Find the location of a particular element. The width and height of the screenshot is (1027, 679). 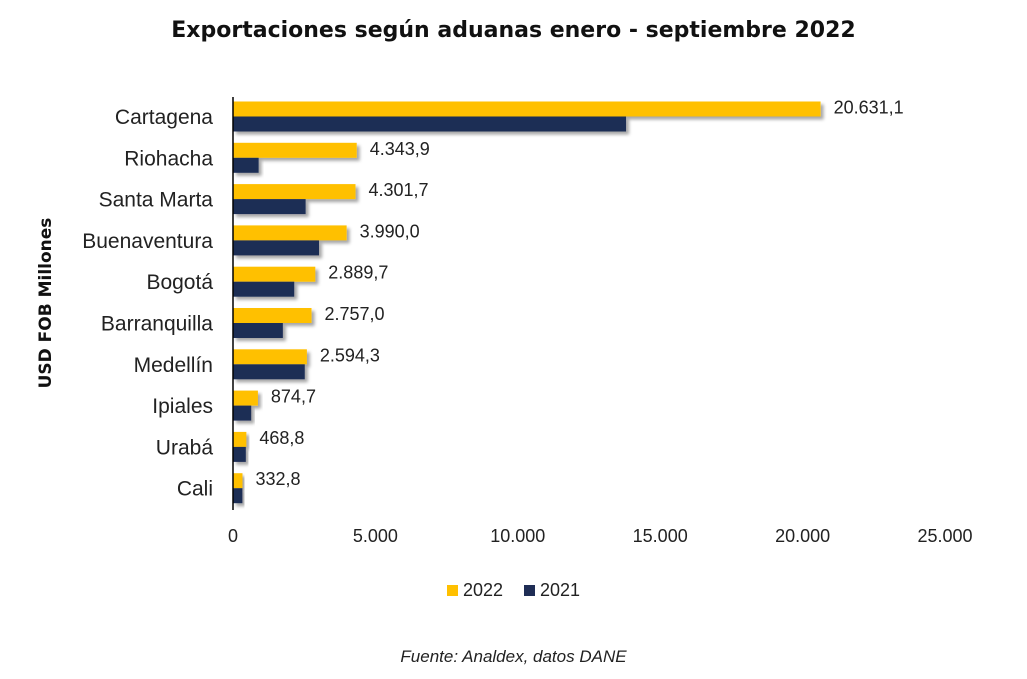

legend: 2022 2021 is located at coordinates (513, 590).